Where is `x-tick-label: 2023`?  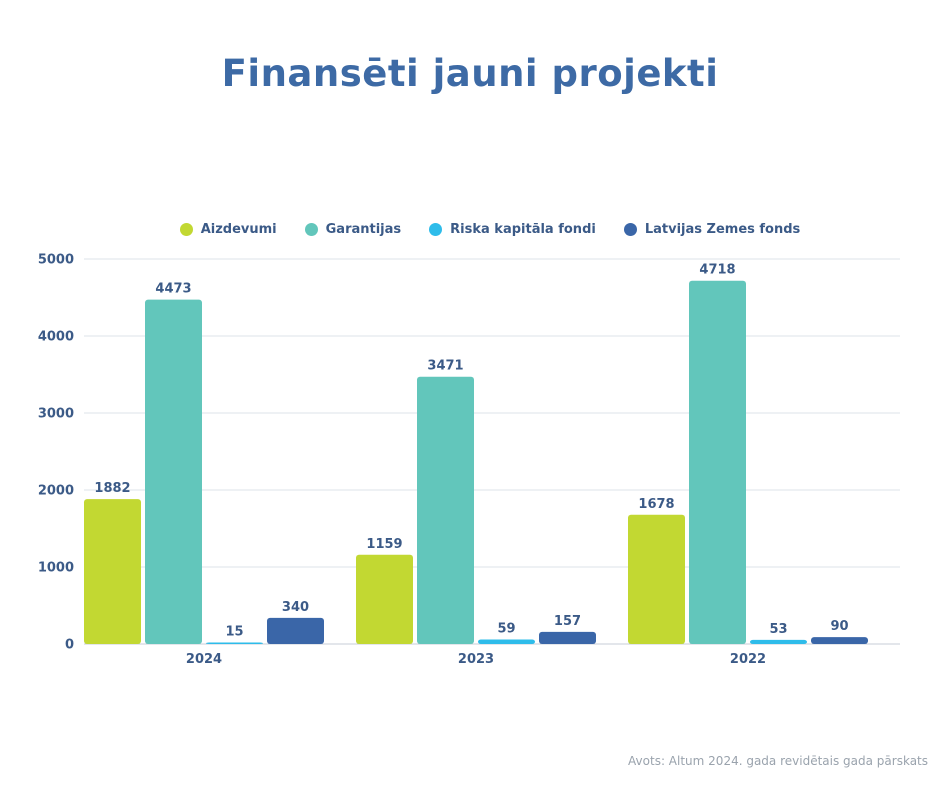 x-tick-label: 2023 is located at coordinates (476, 659).